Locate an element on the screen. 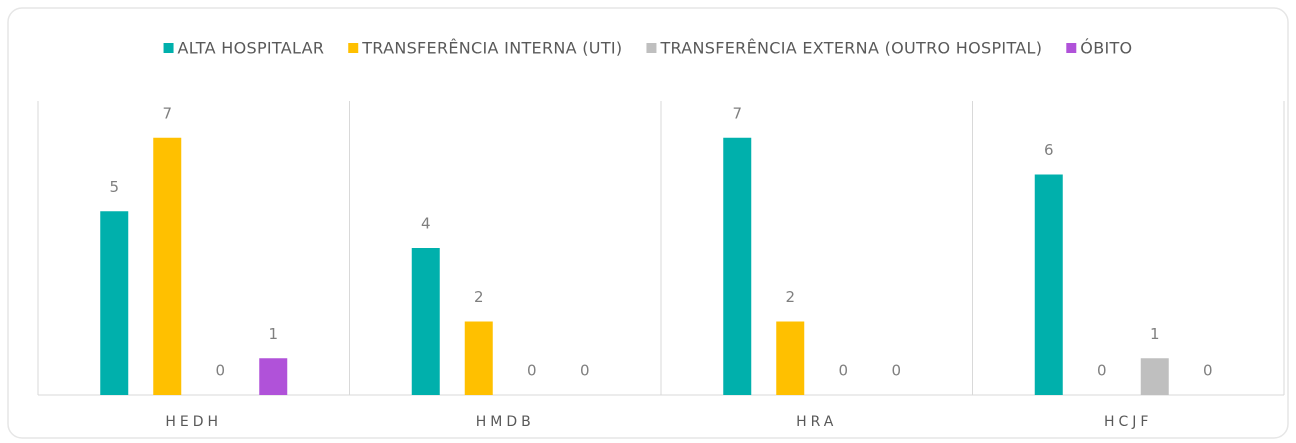 The width and height of the screenshot is (1296, 443). legend-label: TRANSFERÊNCIA EXTERNA (OUTRO HOSPITAL) is located at coordinates (850, 48).